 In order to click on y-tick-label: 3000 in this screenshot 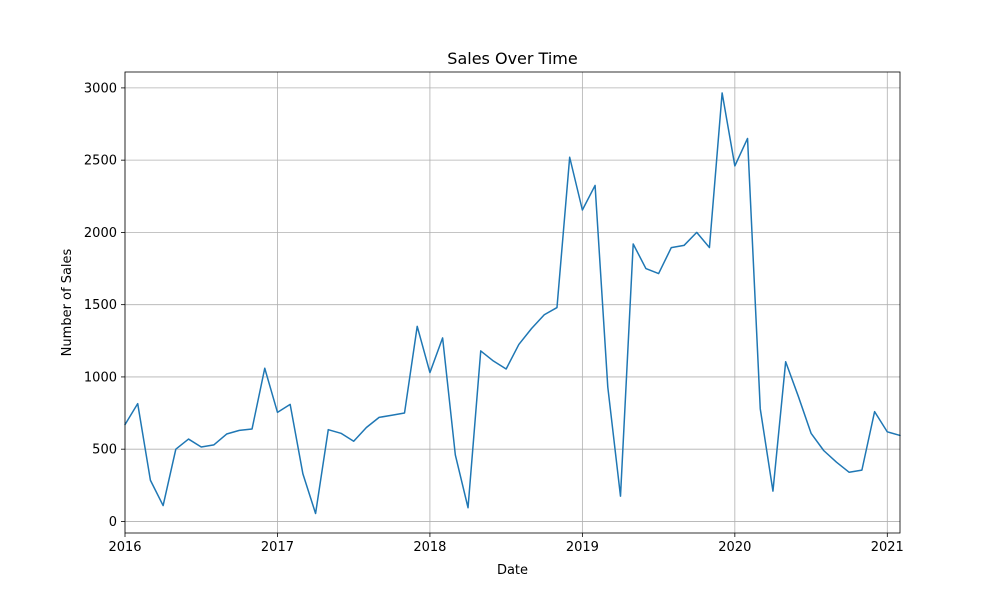, I will do `click(100, 88)`.